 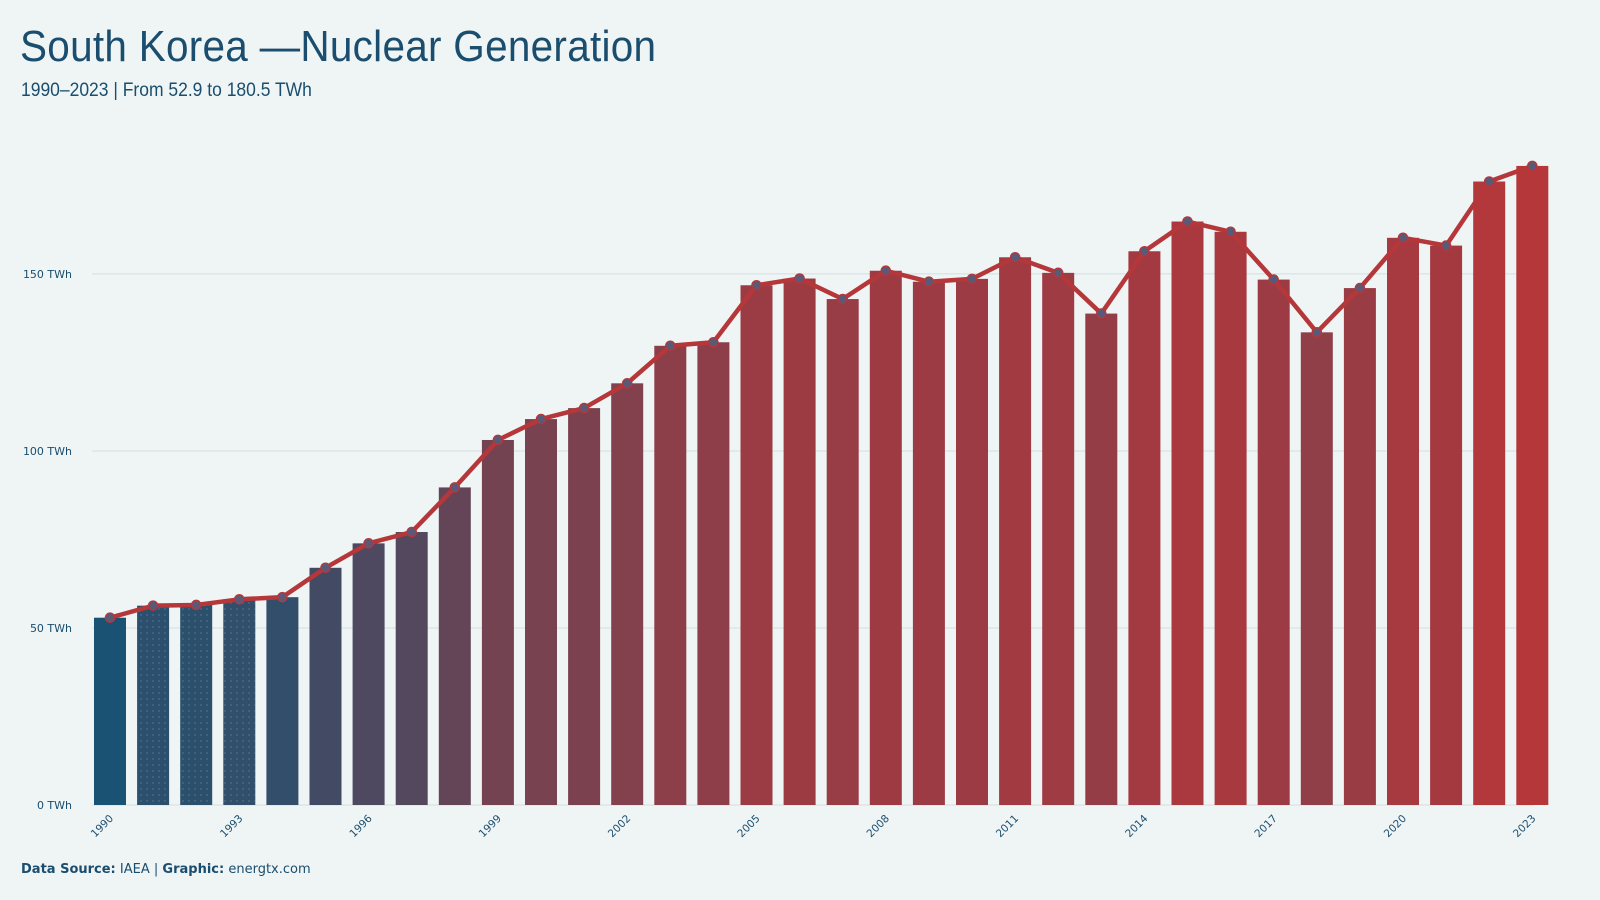 What do you see at coordinates (1489, 181) in the screenshot?
I see `point-2022` at bounding box center [1489, 181].